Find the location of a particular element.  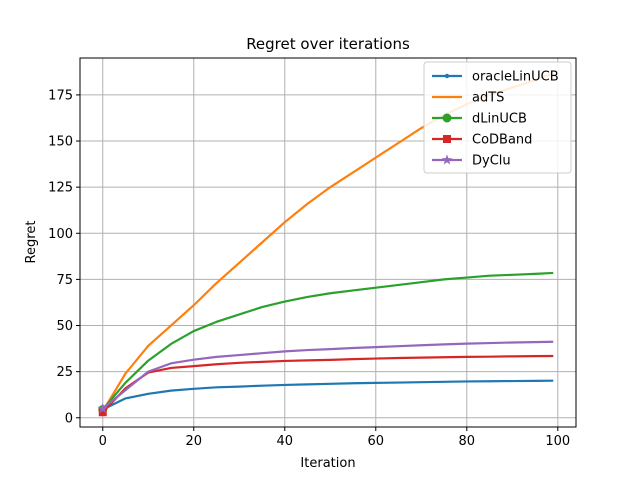

legend-box is located at coordinates (497, 117).